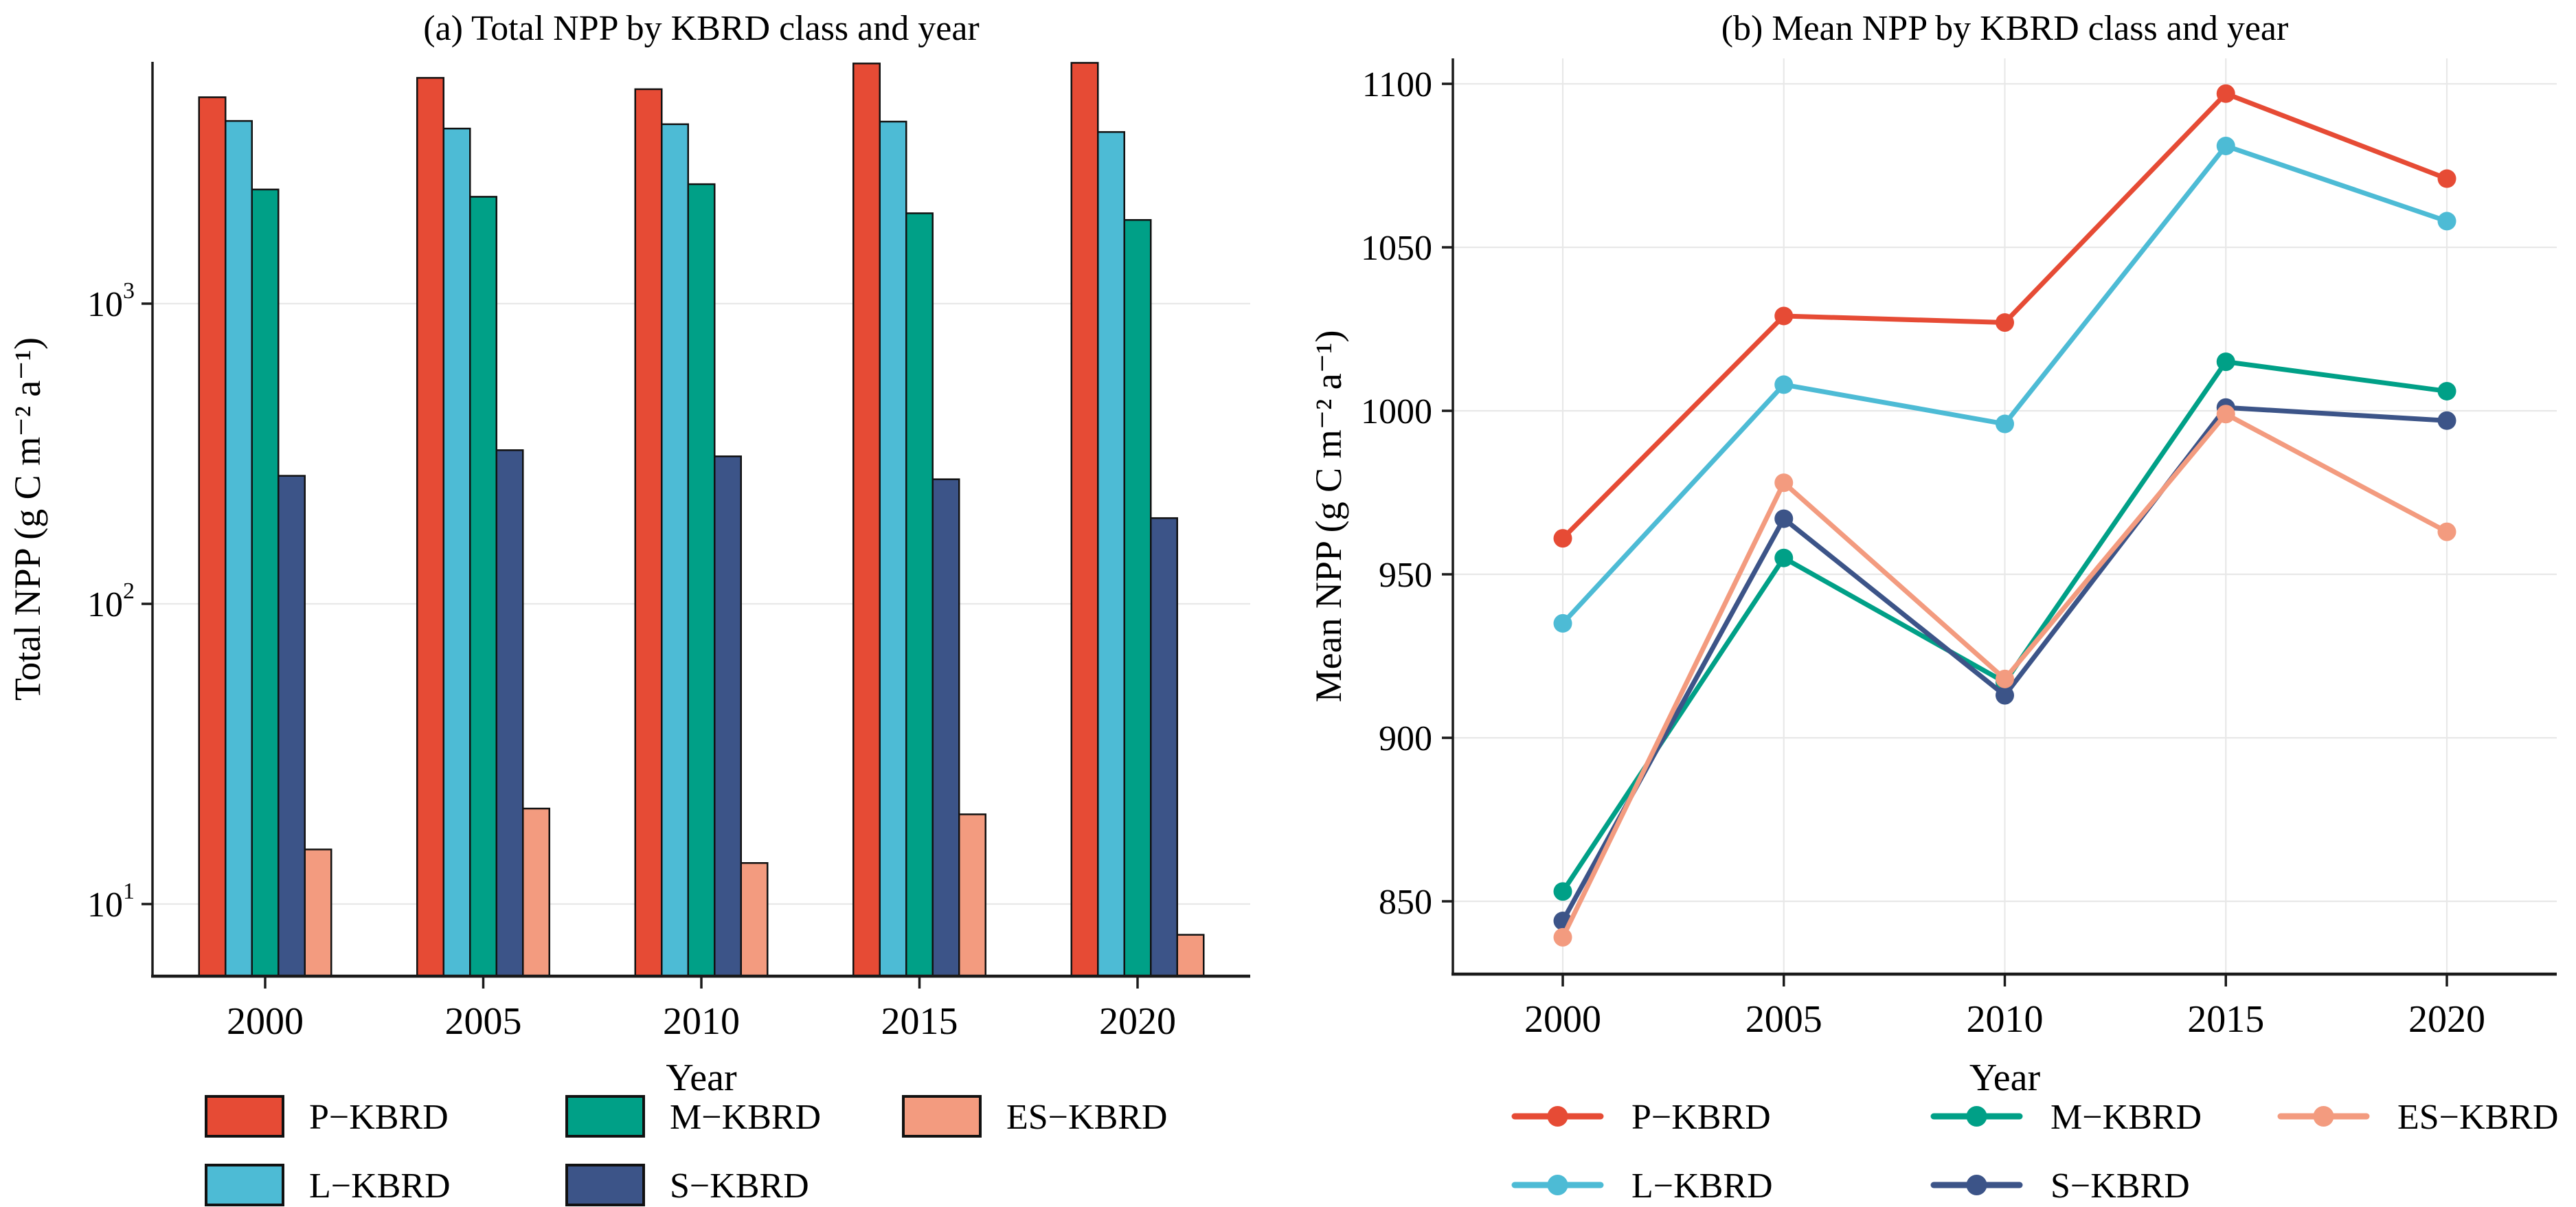 The image size is (2576, 1207). What do you see at coordinates (972, 895) in the screenshot?
I see `bar-es-kbrd-2015` at bounding box center [972, 895].